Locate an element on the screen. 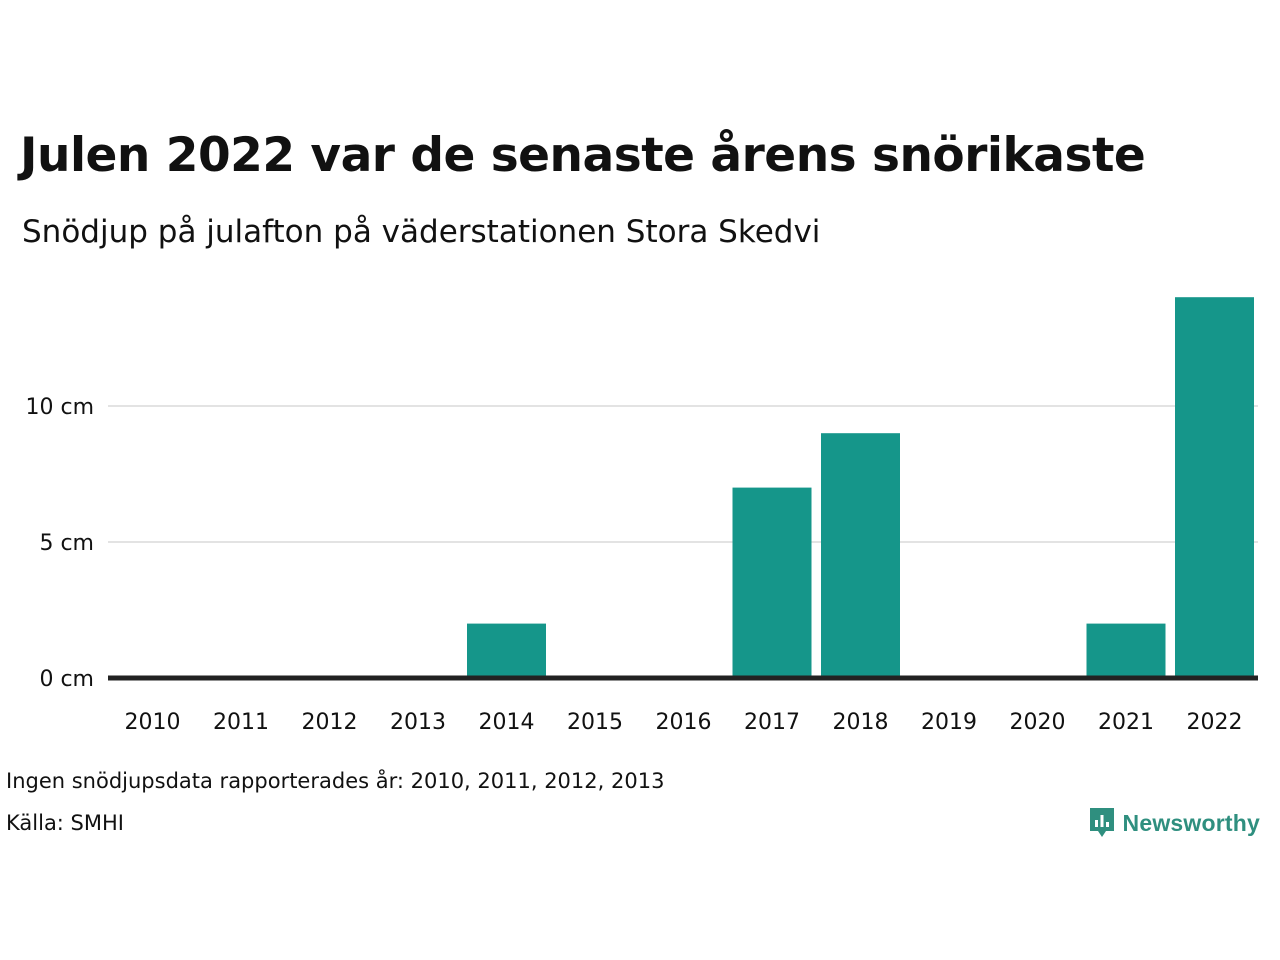 The image size is (1280, 960). bar-2014 is located at coordinates (506, 650).